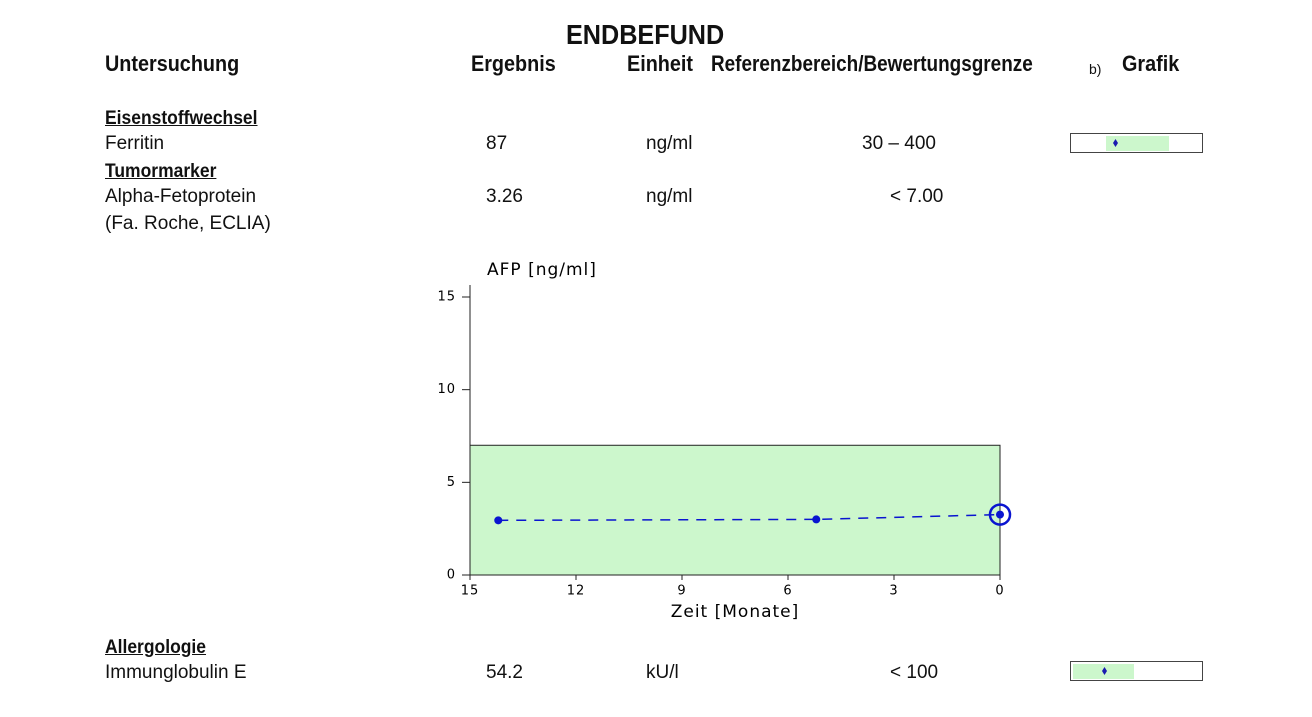 This screenshot has height=717, width=1312. I want to click on section-title: Allergologie, so click(156, 647).